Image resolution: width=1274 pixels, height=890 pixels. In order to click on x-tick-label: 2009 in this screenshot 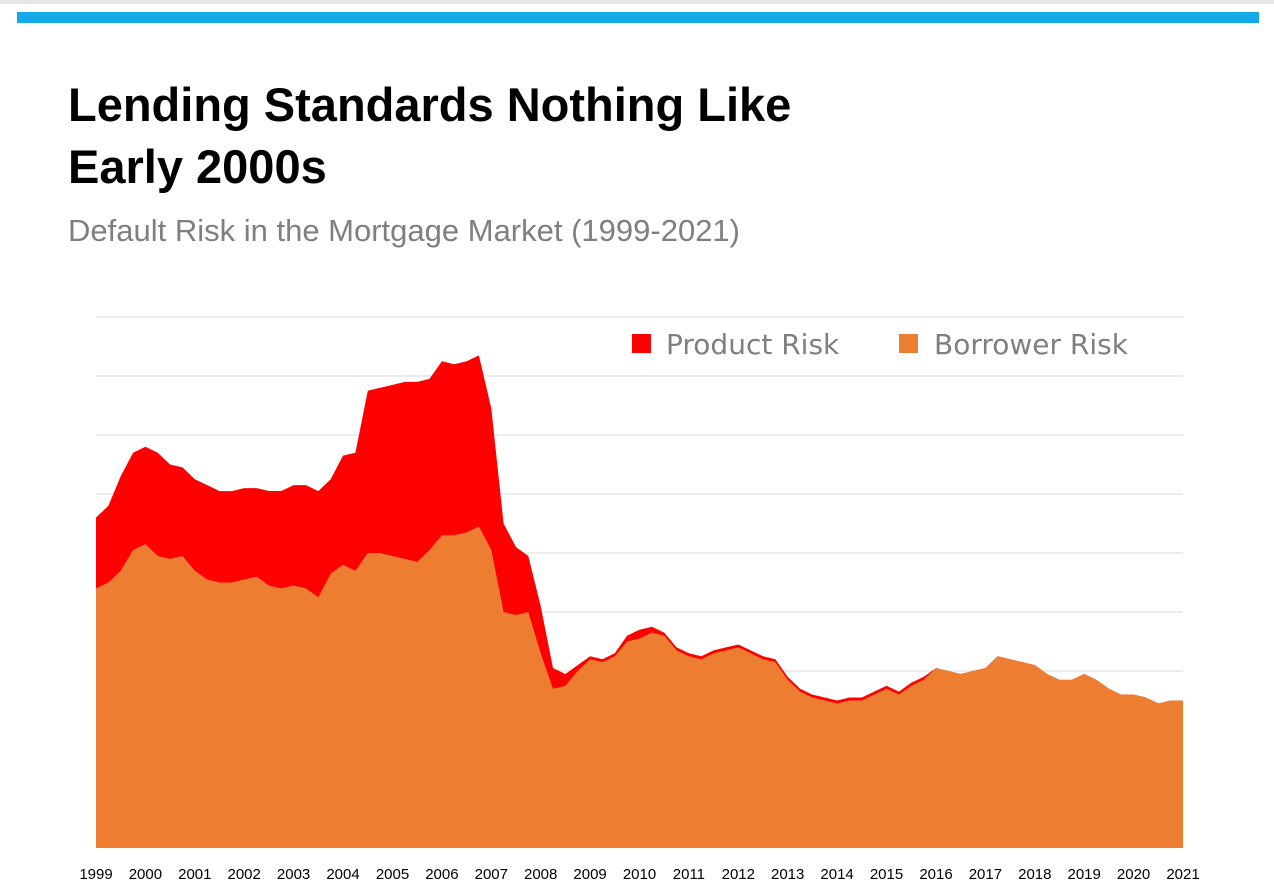, I will do `click(589, 874)`.